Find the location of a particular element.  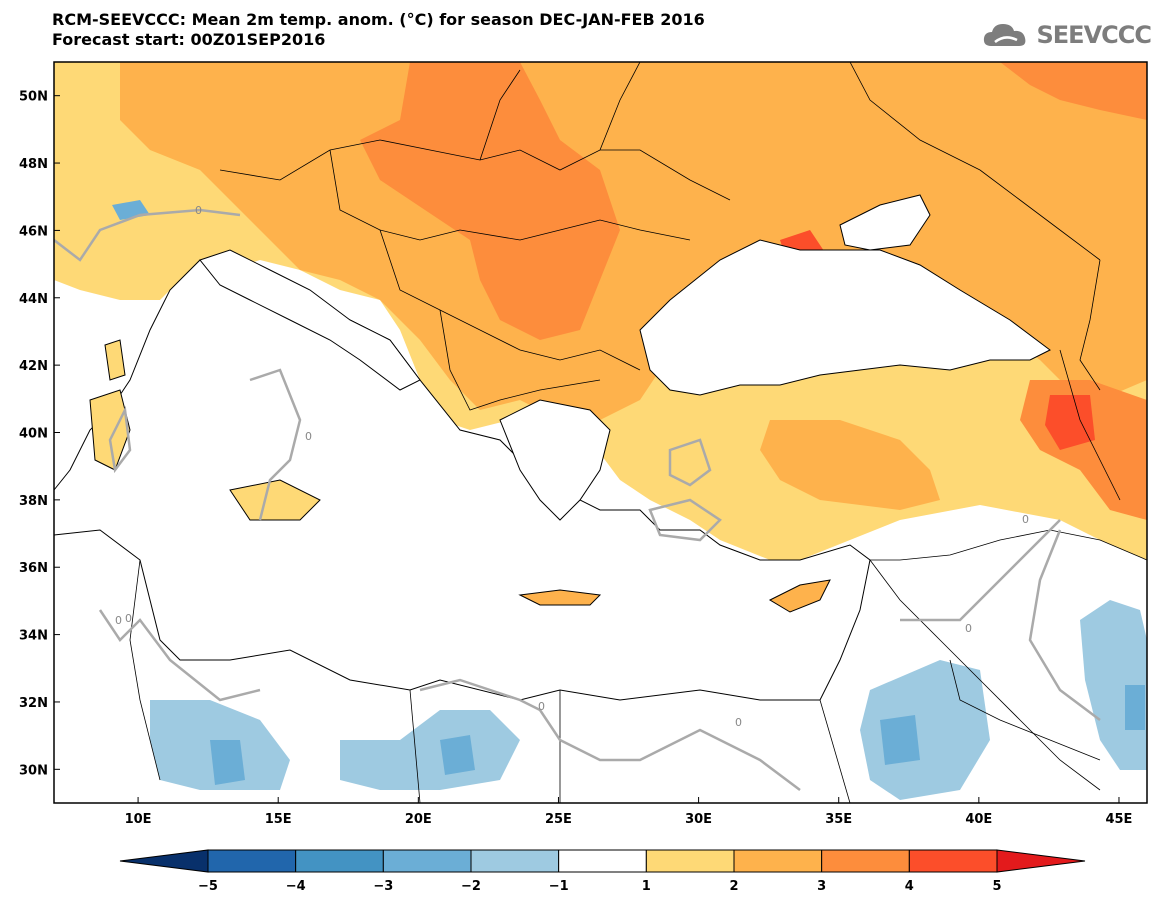

colorbar-tick-label: −2 is located at coordinates (471, 886).